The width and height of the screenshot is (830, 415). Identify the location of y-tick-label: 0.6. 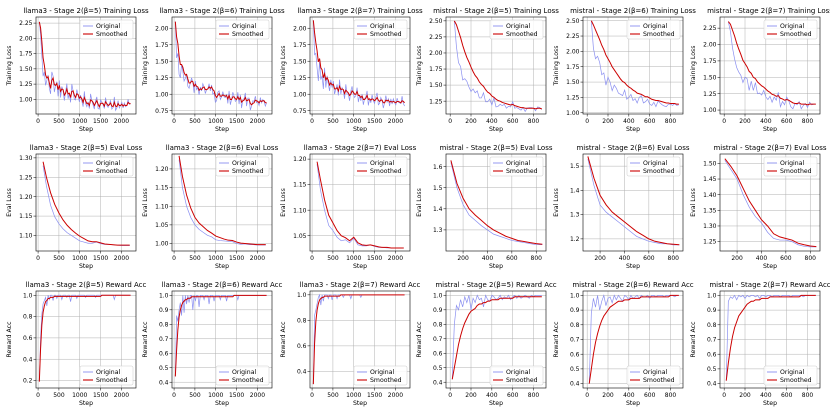
(438, 353).